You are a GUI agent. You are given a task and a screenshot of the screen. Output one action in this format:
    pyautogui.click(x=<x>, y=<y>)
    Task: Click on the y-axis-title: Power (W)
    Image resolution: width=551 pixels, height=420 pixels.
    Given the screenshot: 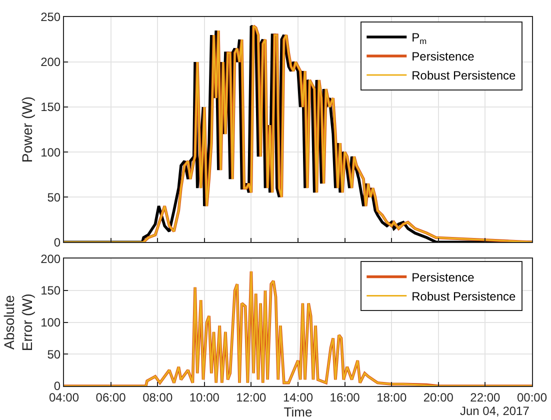 What is the action you would take?
    pyautogui.click(x=27, y=129)
    